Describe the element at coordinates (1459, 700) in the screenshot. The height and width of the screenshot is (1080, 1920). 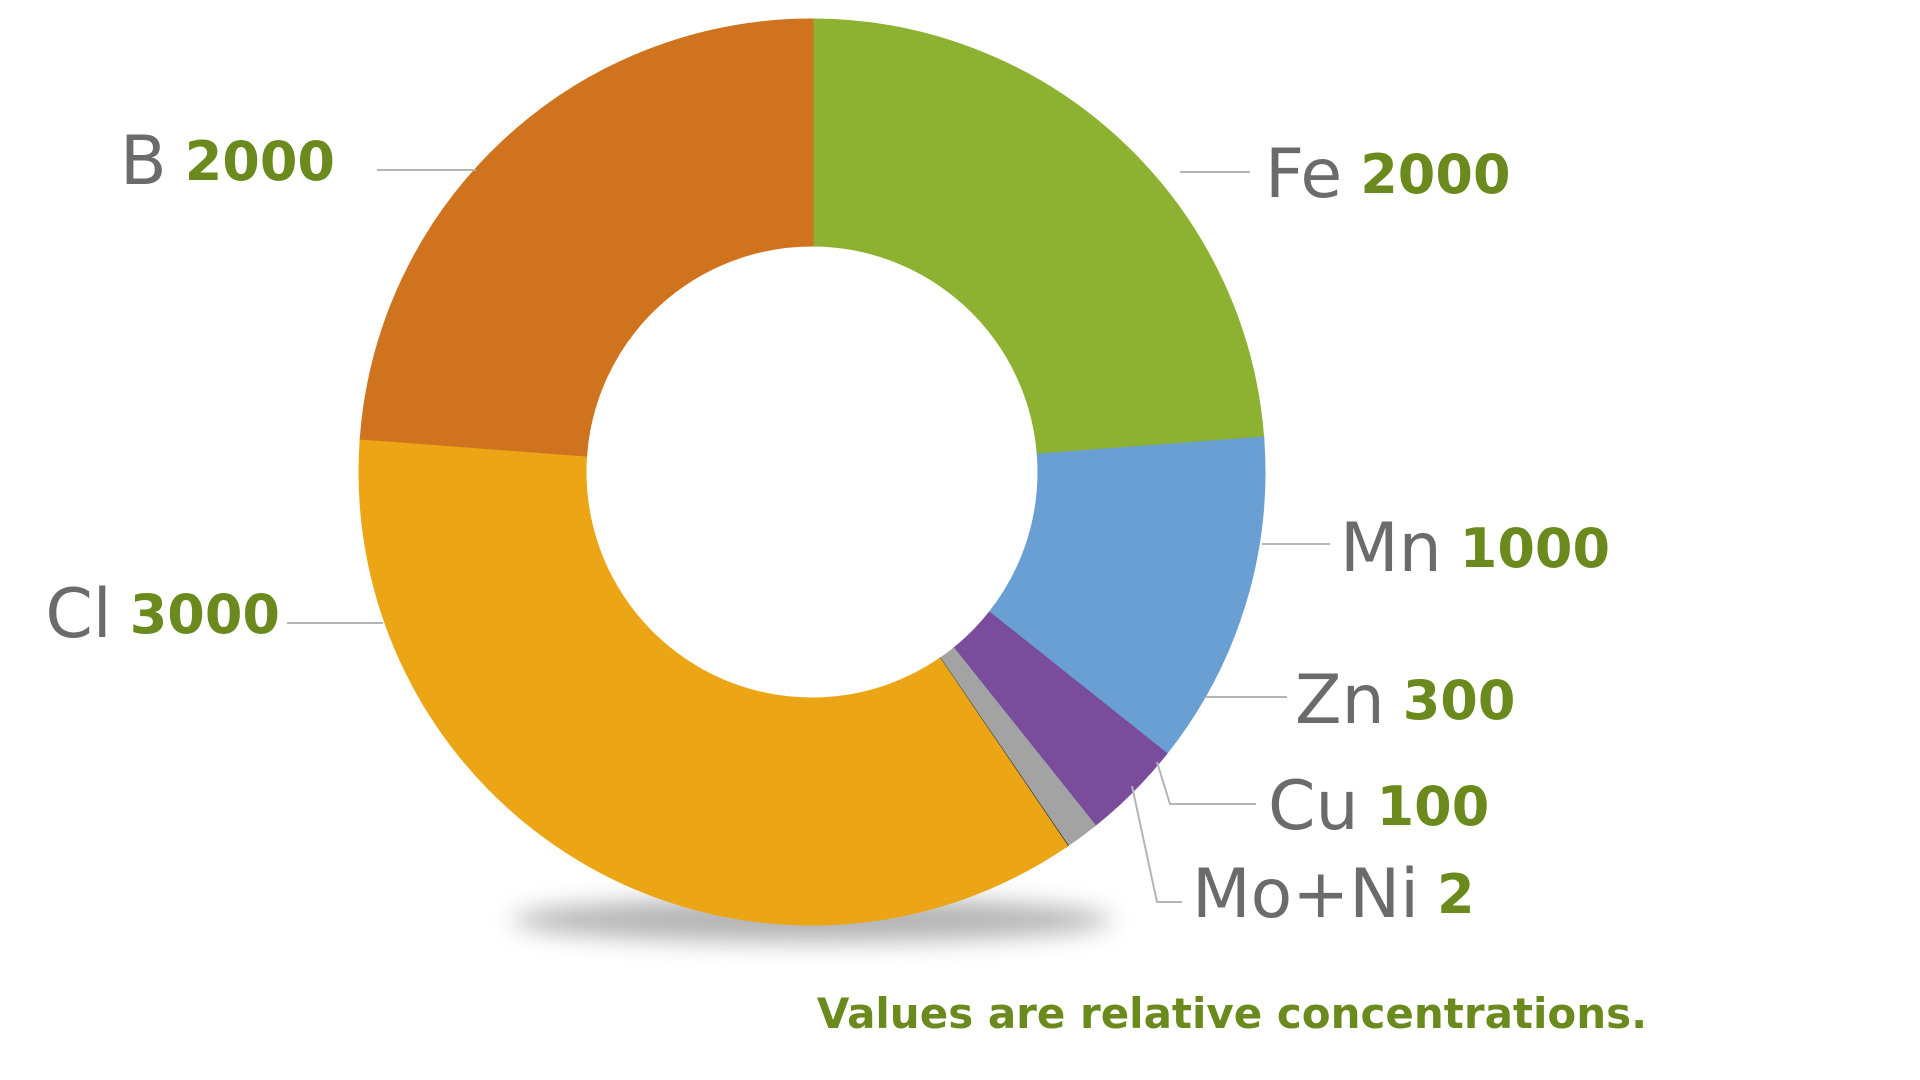
I see `value-label: 300` at that location.